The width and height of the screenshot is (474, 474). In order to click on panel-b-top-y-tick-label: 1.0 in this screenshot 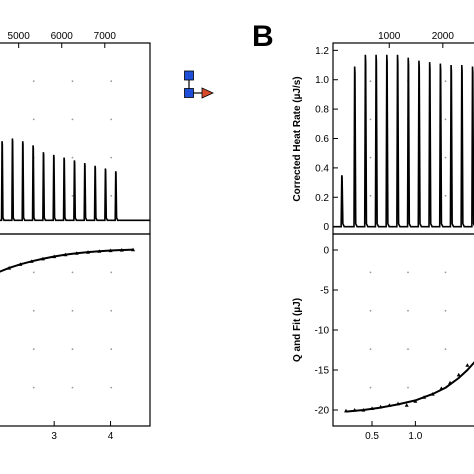, I will do `click(322, 80)`.